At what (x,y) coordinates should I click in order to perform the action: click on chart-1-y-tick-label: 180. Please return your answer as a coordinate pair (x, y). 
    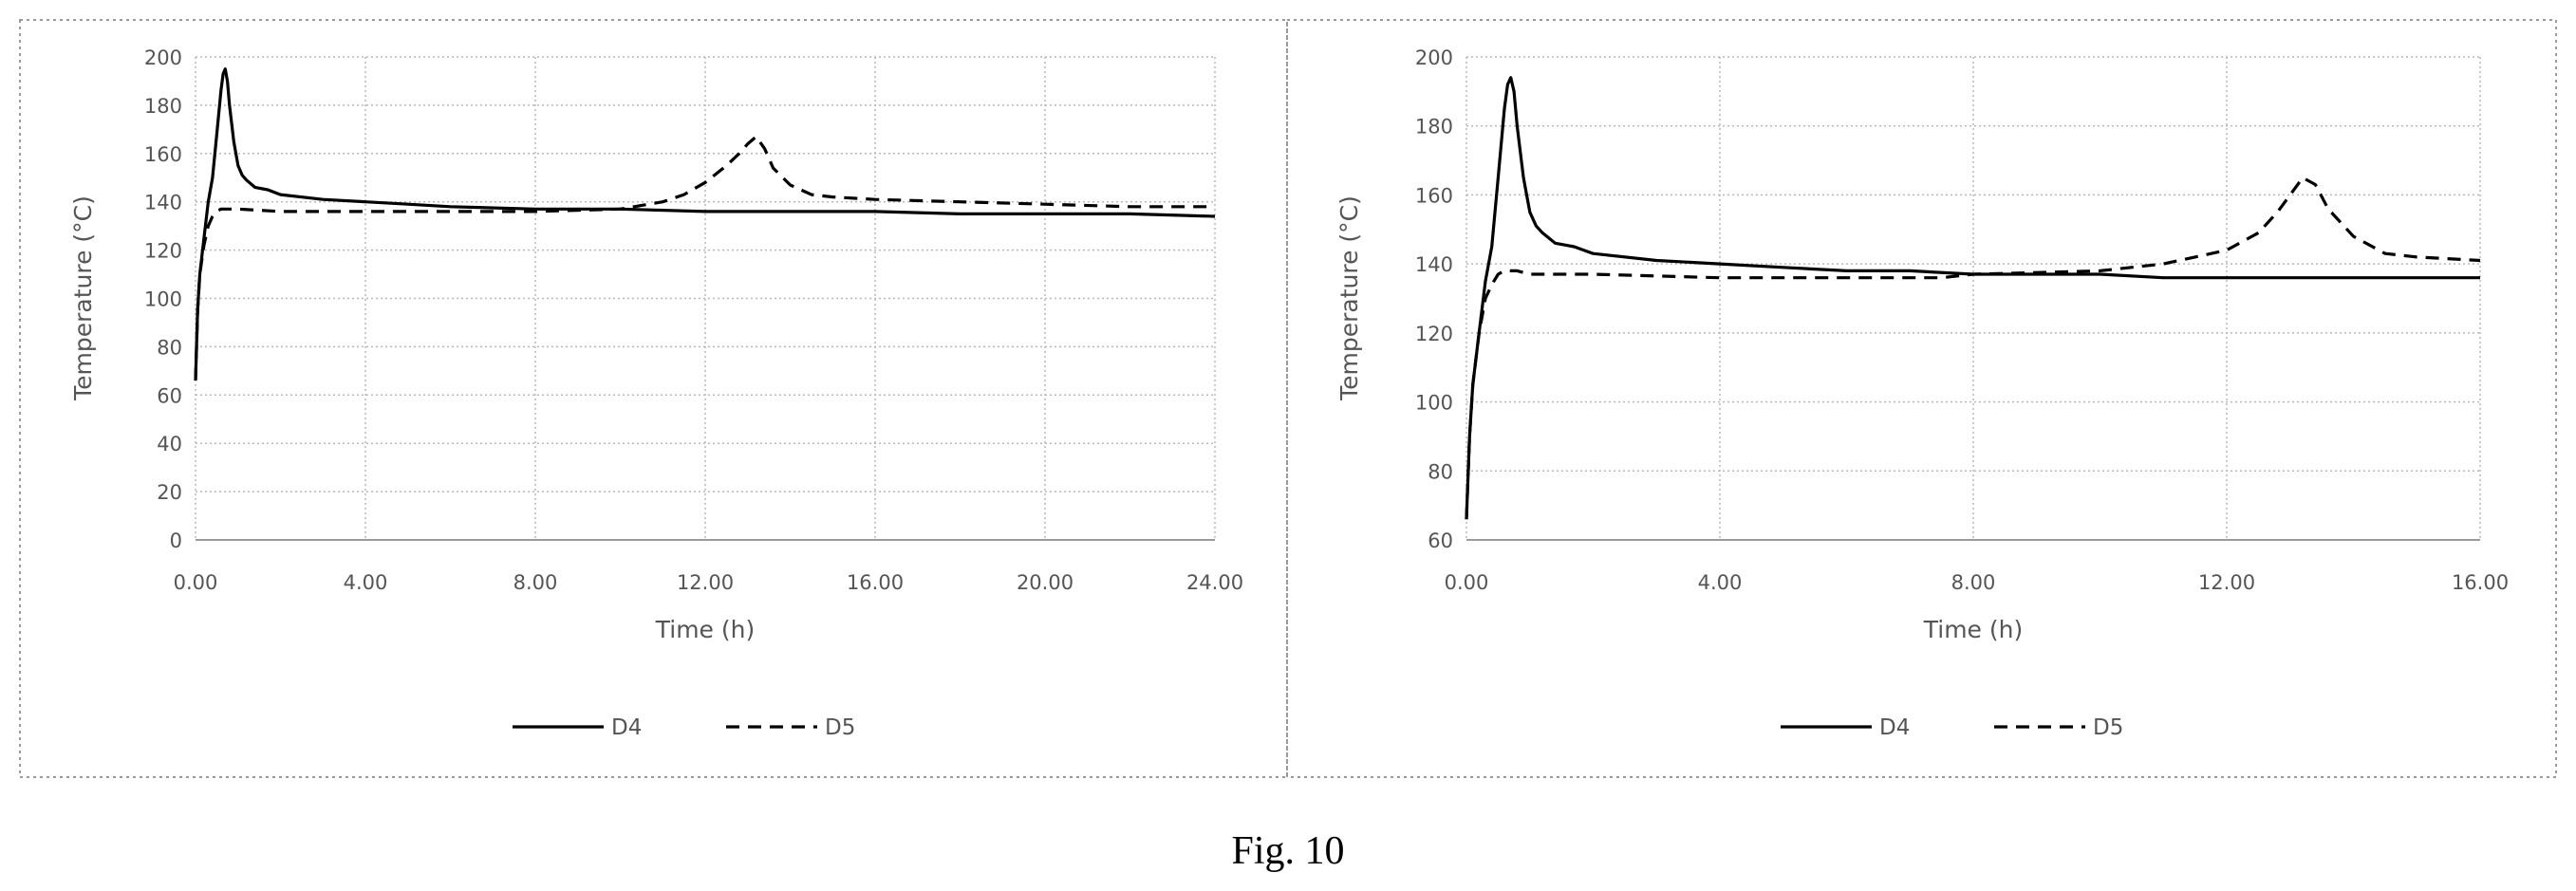
    Looking at the image, I should click on (163, 106).